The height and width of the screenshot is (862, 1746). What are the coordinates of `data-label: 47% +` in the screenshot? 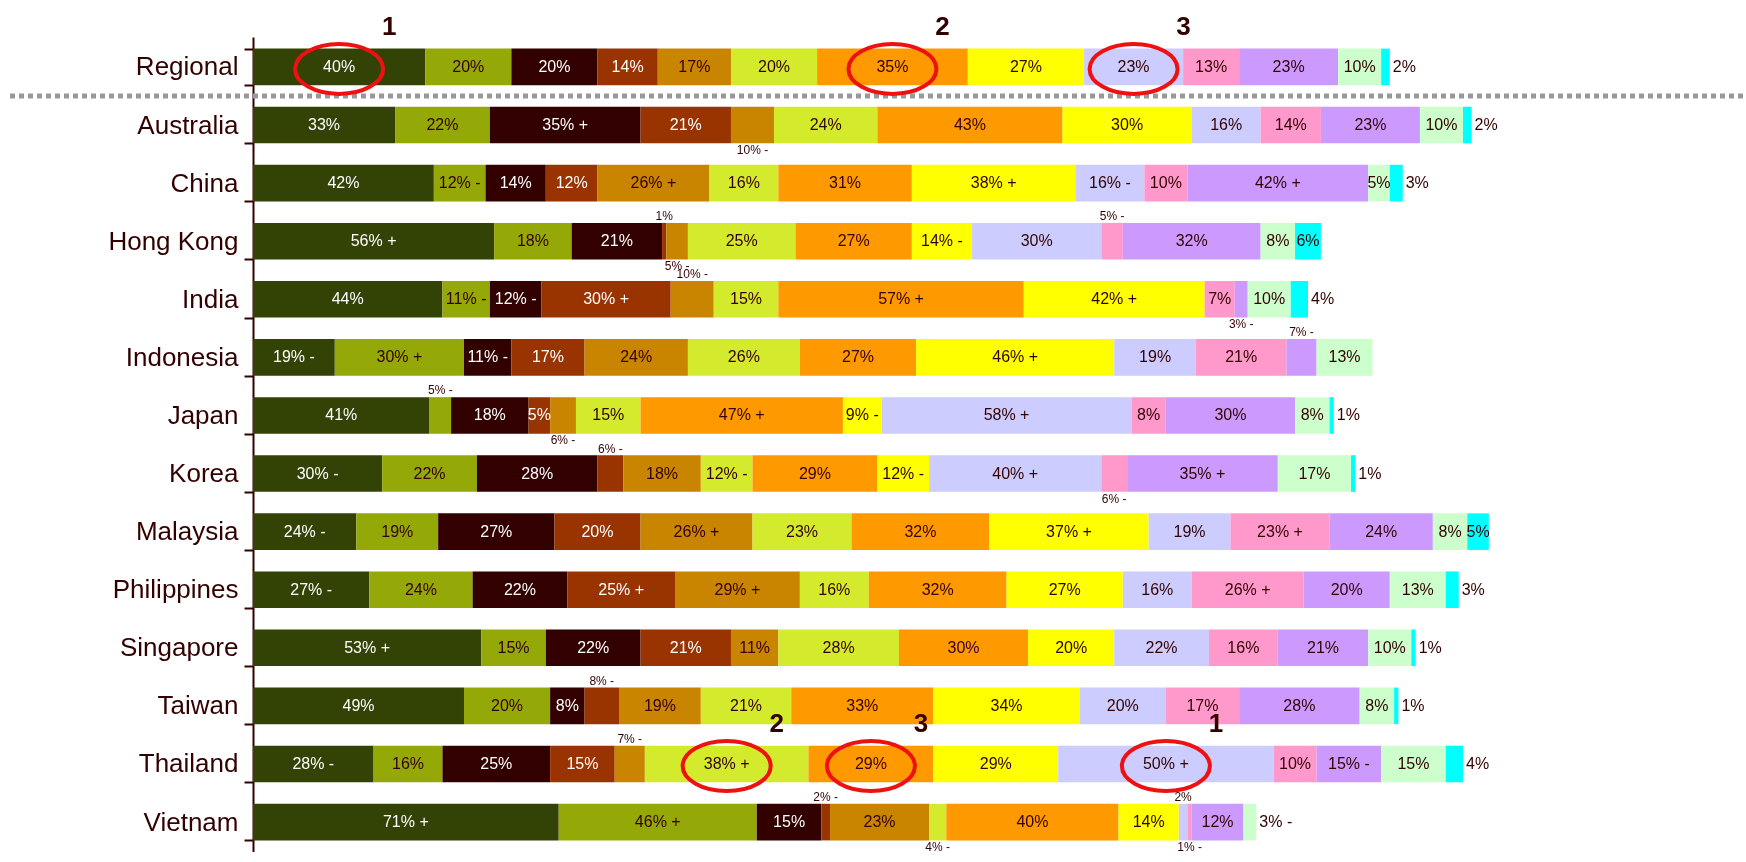 It's located at (741, 415).